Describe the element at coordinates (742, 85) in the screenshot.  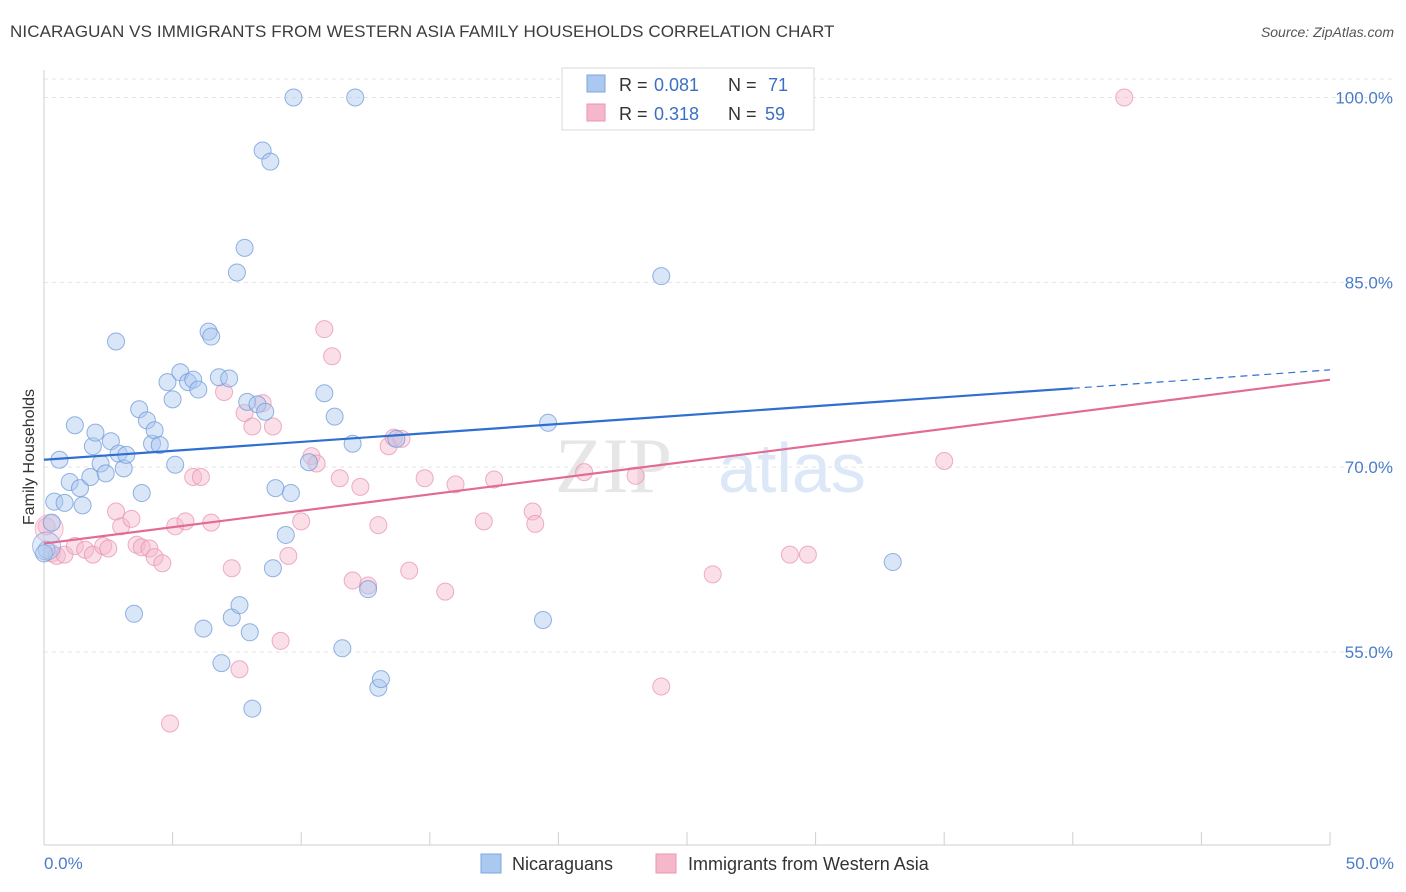
I see `legend-n-label-blue: N =` at that location.